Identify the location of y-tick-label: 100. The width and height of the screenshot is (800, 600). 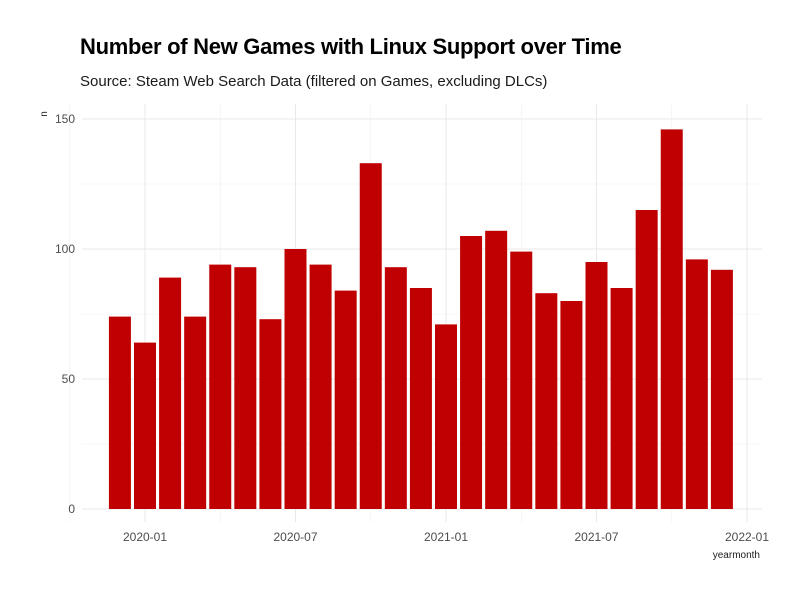
(65, 249).